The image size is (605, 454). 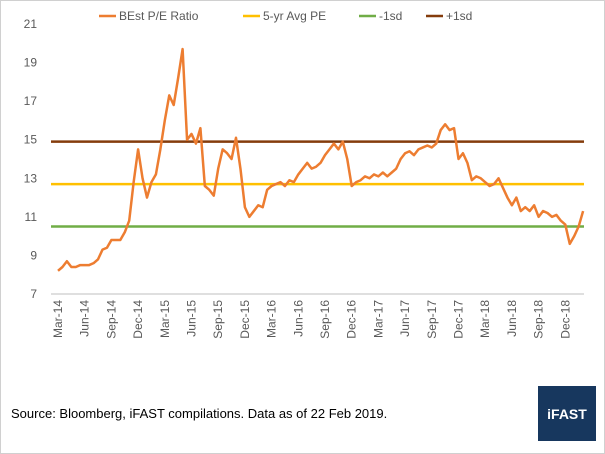 What do you see at coordinates (325, 319) in the screenshot?
I see `x-tick-label: Sep-16` at bounding box center [325, 319].